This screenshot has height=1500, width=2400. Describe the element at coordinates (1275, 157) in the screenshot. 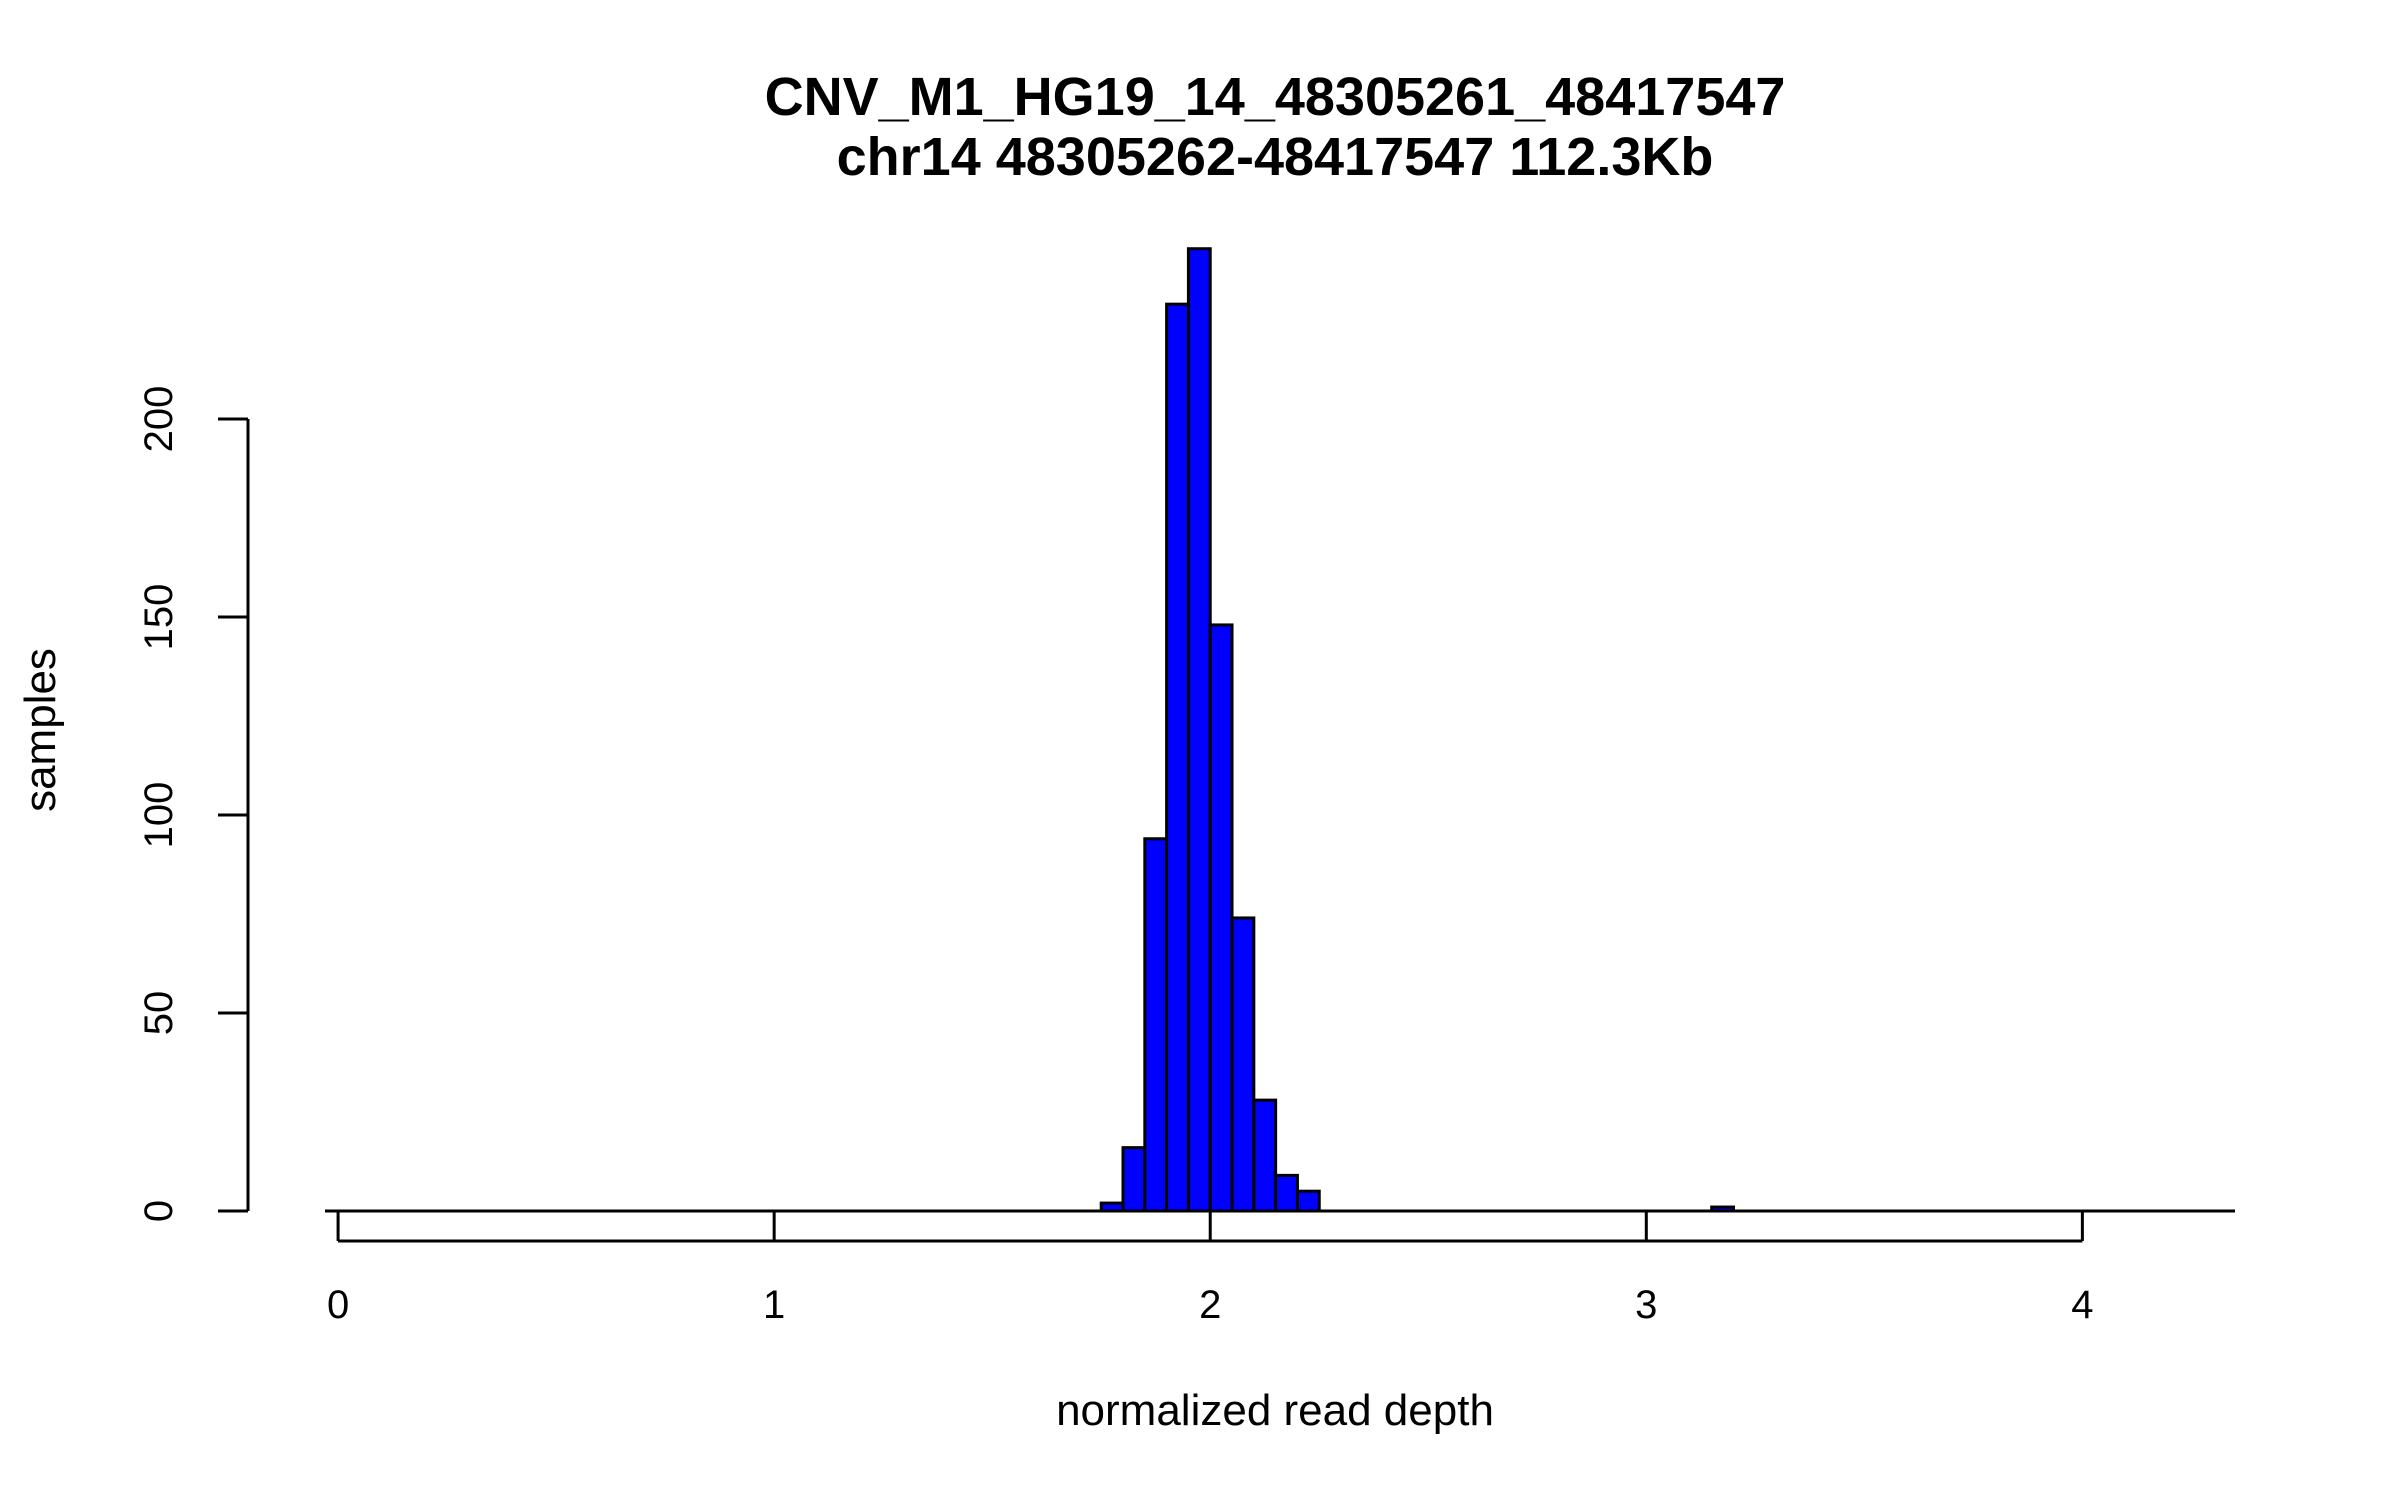

I see `chart-subtitle: chr14 48305262-48417547 112.3Kb` at that location.